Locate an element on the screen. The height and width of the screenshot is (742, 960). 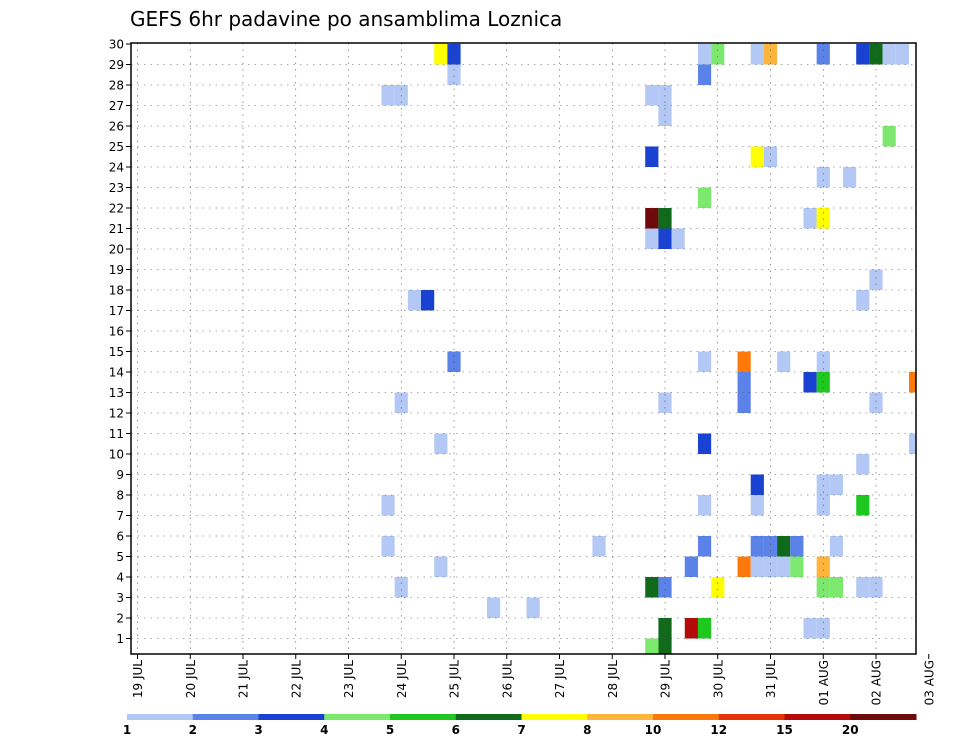
y-tick-label: 22 is located at coordinates (116, 209).